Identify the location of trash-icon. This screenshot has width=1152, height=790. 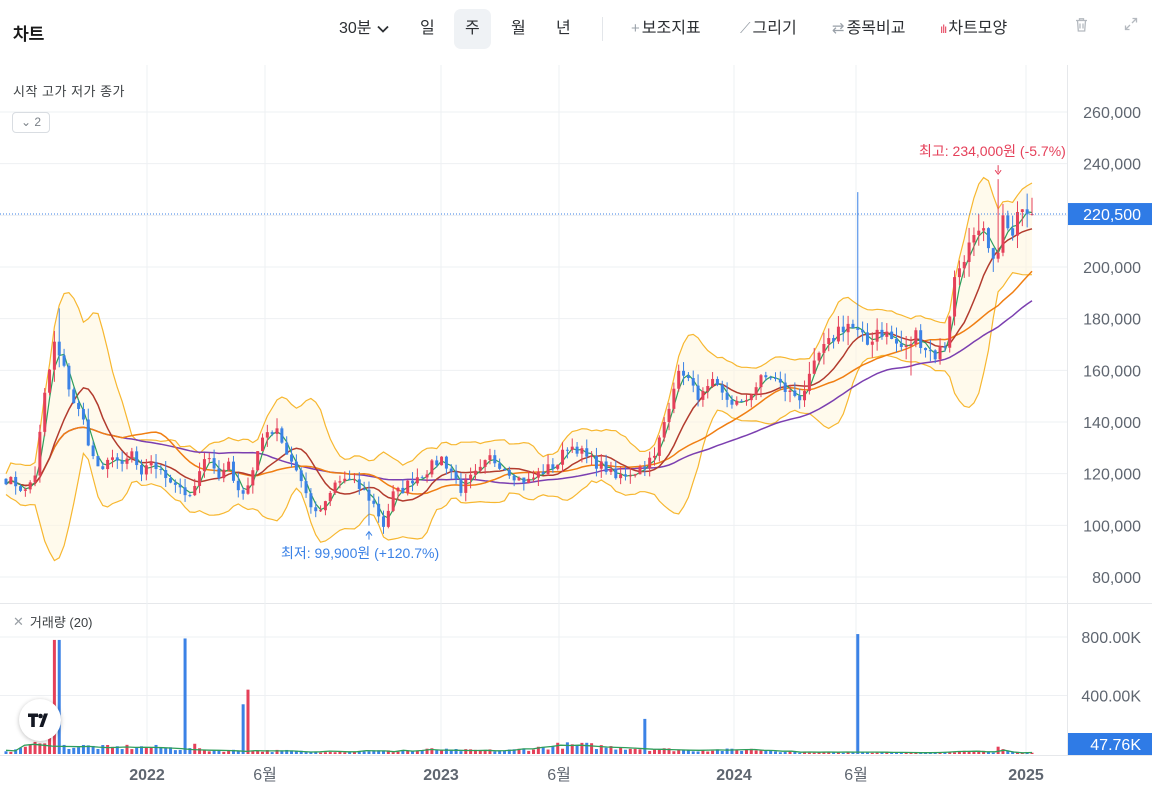
(1081, 27).